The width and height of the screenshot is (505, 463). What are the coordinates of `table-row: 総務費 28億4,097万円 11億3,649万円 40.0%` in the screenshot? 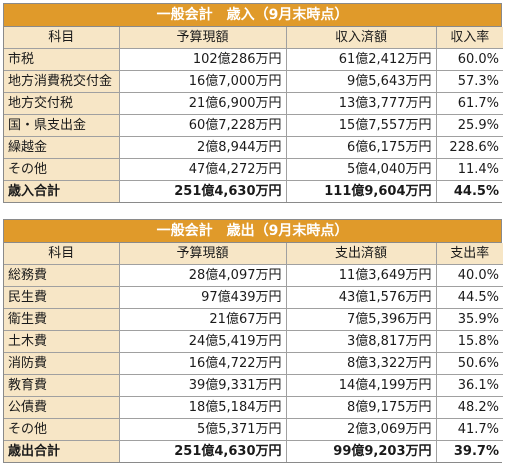 It's located at (253, 275).